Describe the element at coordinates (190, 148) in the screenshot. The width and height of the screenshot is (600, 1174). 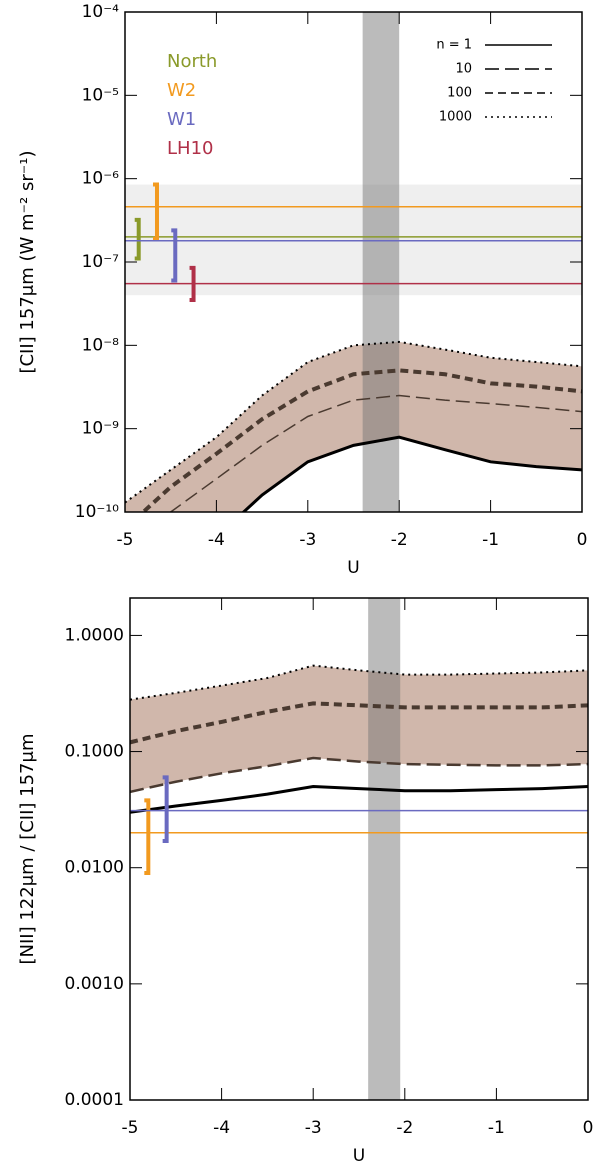
I see `observation-label: LH10` at that location.